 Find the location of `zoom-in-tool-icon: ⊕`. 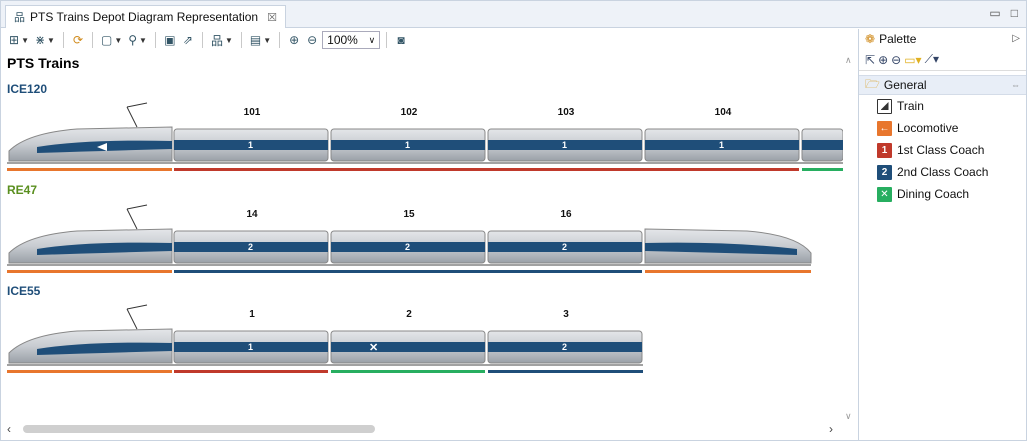

zoom-in-tool-icon: ⊕ is located at coordinates (883, 59).